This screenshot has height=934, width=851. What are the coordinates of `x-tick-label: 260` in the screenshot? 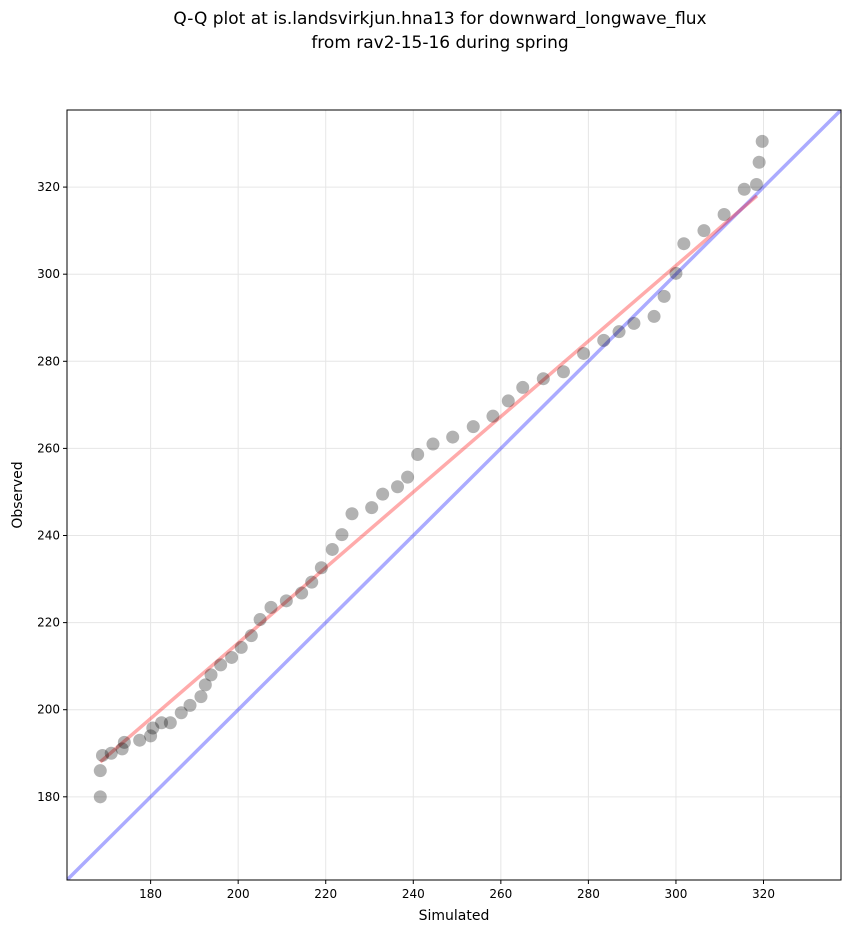 It's located at (500, 894).